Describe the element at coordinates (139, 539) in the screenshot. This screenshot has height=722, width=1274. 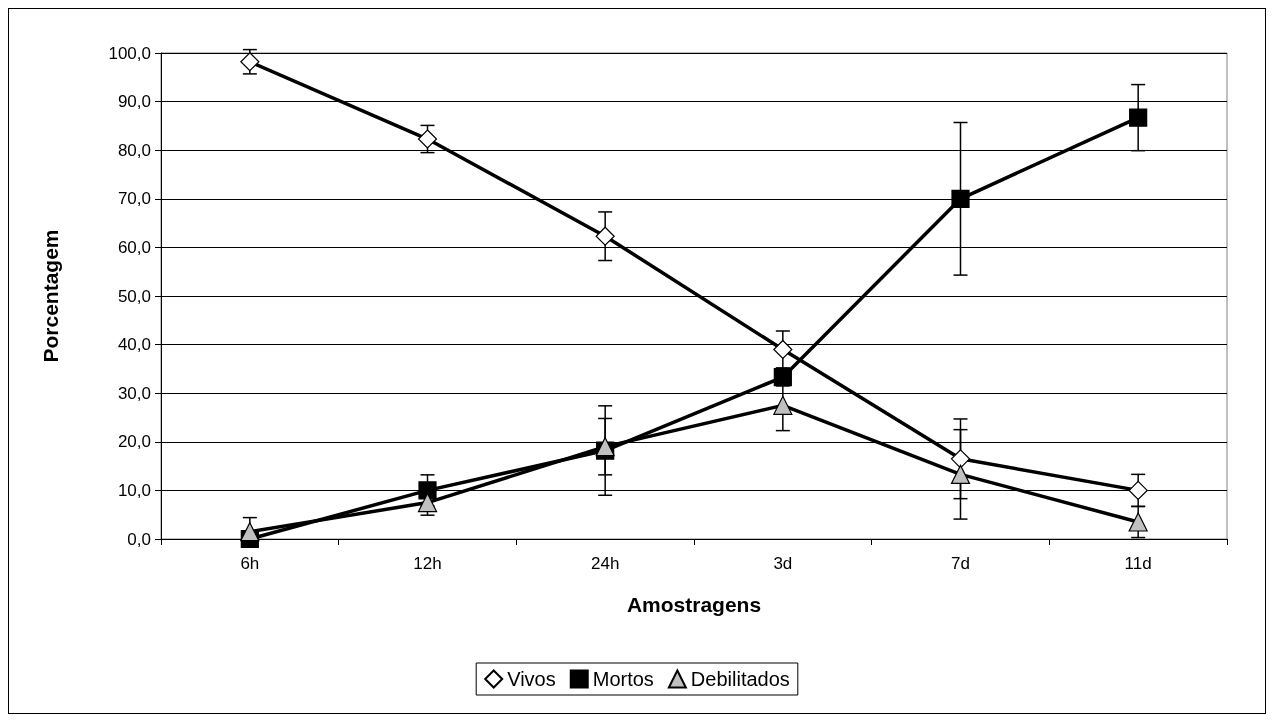
I see `y-tick-label: 0,0` at that location.